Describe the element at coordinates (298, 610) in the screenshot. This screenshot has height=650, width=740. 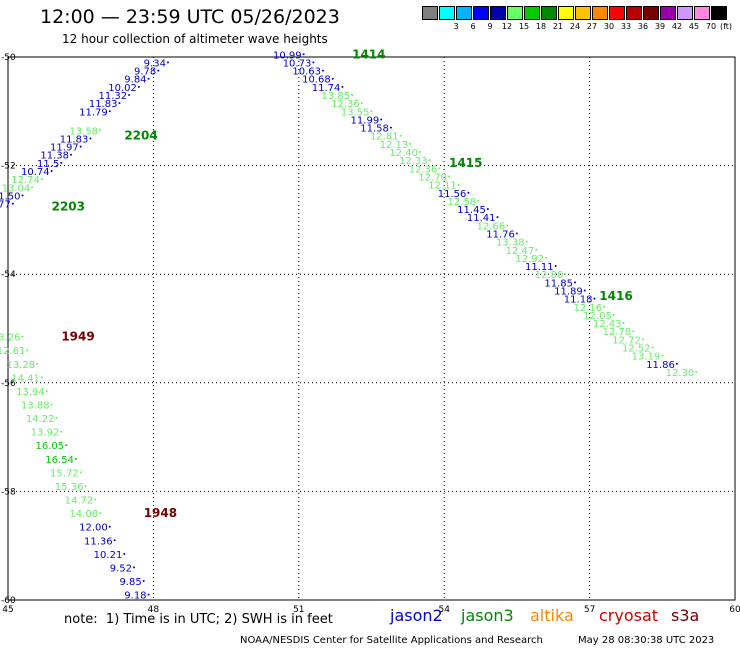
I see `x-tick-label: 51` at that location.